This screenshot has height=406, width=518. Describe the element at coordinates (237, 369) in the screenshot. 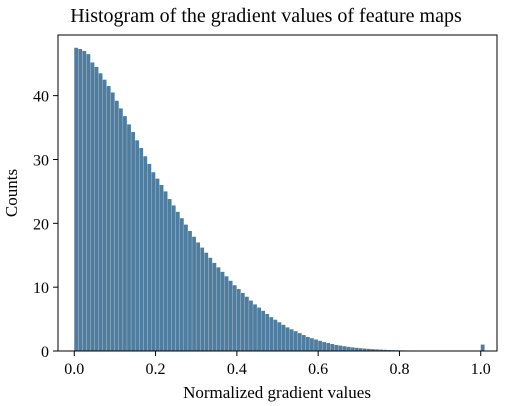

I see `x-tick-label: 0.4` at that location.